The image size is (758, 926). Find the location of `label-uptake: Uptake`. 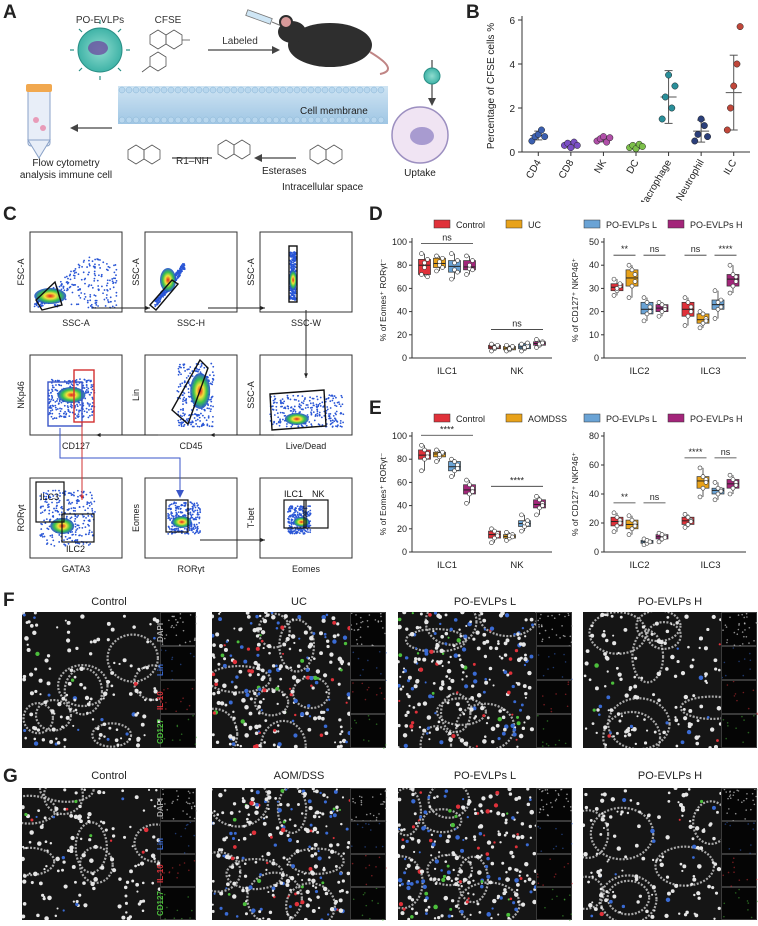

label-uptake: Uptake is located at coordinates (420, 173).